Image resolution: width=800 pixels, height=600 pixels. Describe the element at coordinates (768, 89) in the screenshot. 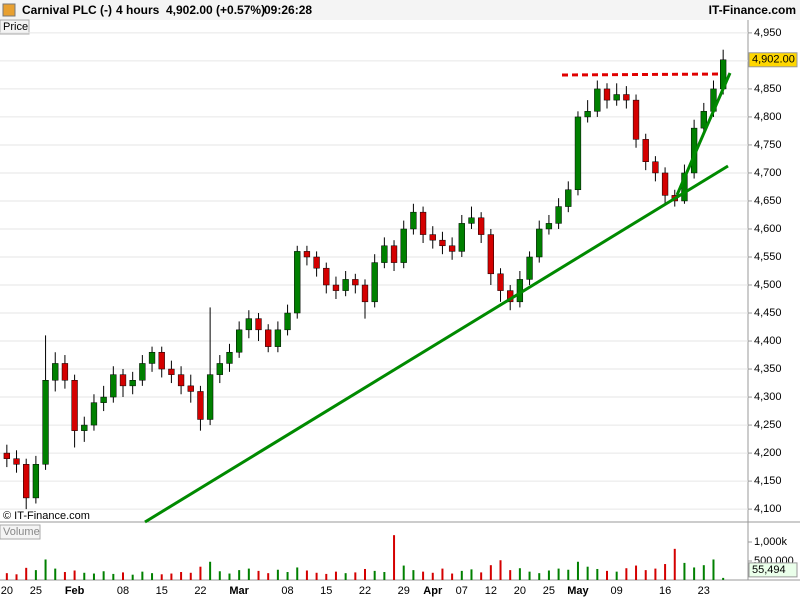

I see `y-tick-label: 4,850` at that location.